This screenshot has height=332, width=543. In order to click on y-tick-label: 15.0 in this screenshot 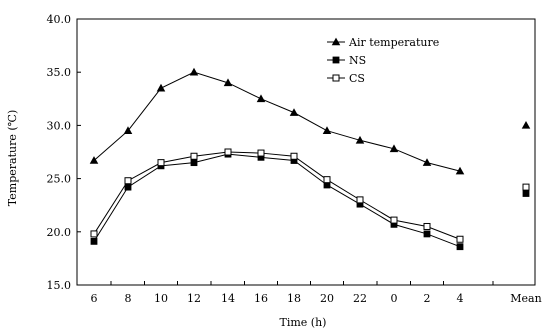, I will do `click(59, 285)`.